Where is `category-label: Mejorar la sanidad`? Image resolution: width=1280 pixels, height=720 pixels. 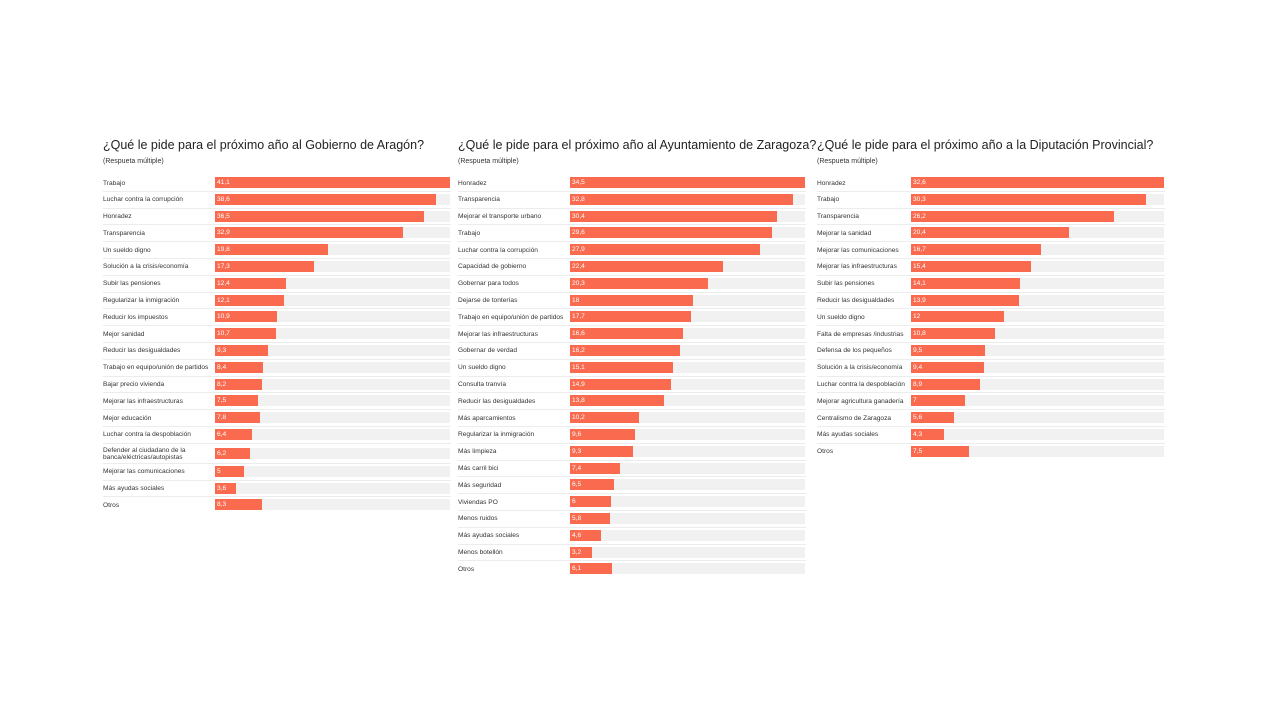 category-label: Mejorar la sanidad is located at coordinates (844, 233).